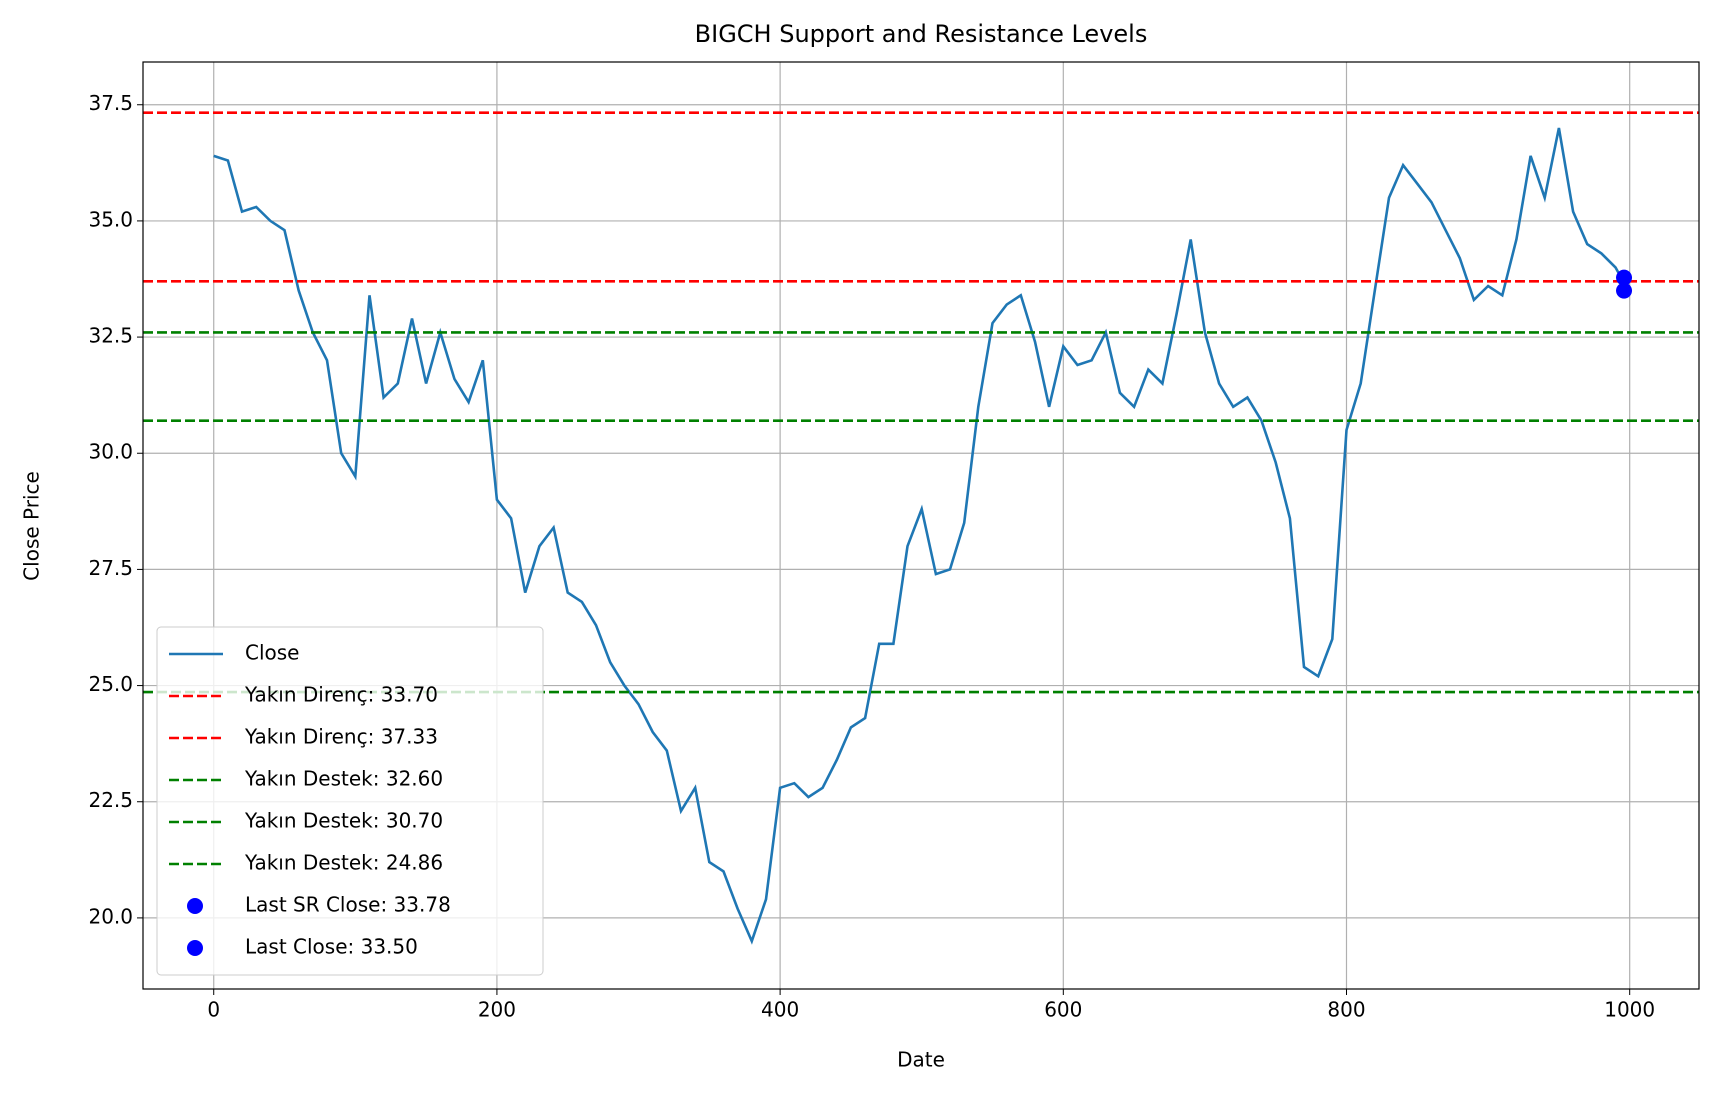 This screenshot has height=1093, width=1710. Describe the element at coordinates (110, 684) in the screenshot. I see `y-tick-label: 25.0` at that location.